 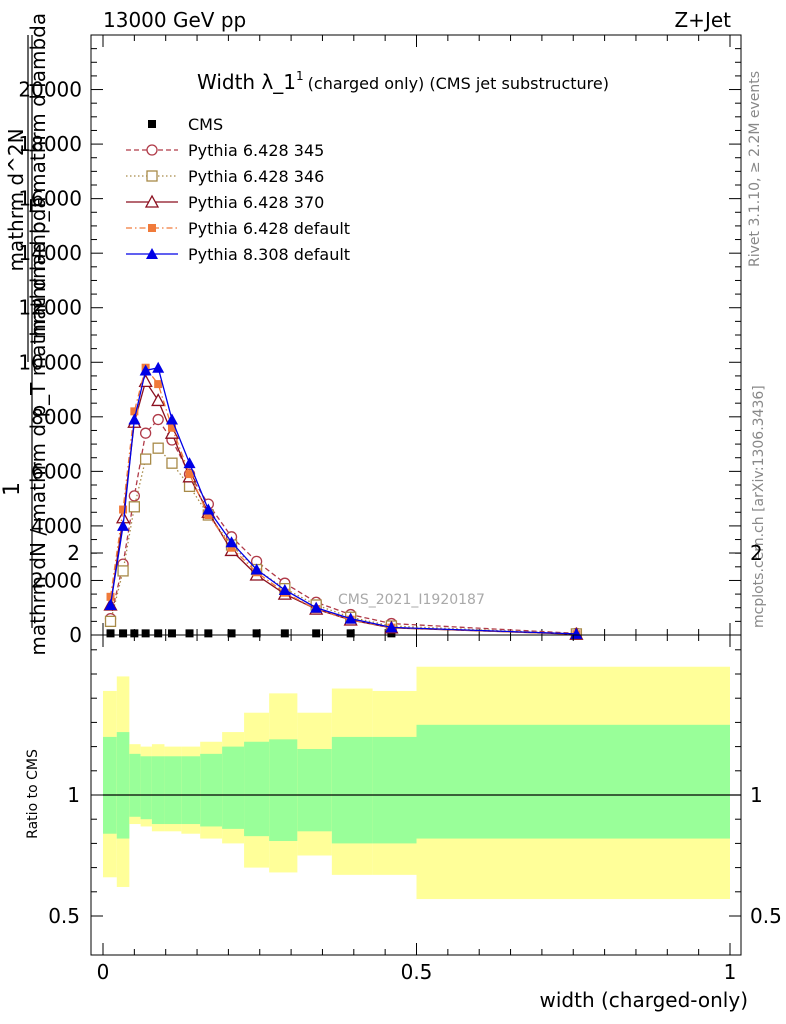 I want to click on x-axis-label: width (charged-only), so click(x=644, y=1000).